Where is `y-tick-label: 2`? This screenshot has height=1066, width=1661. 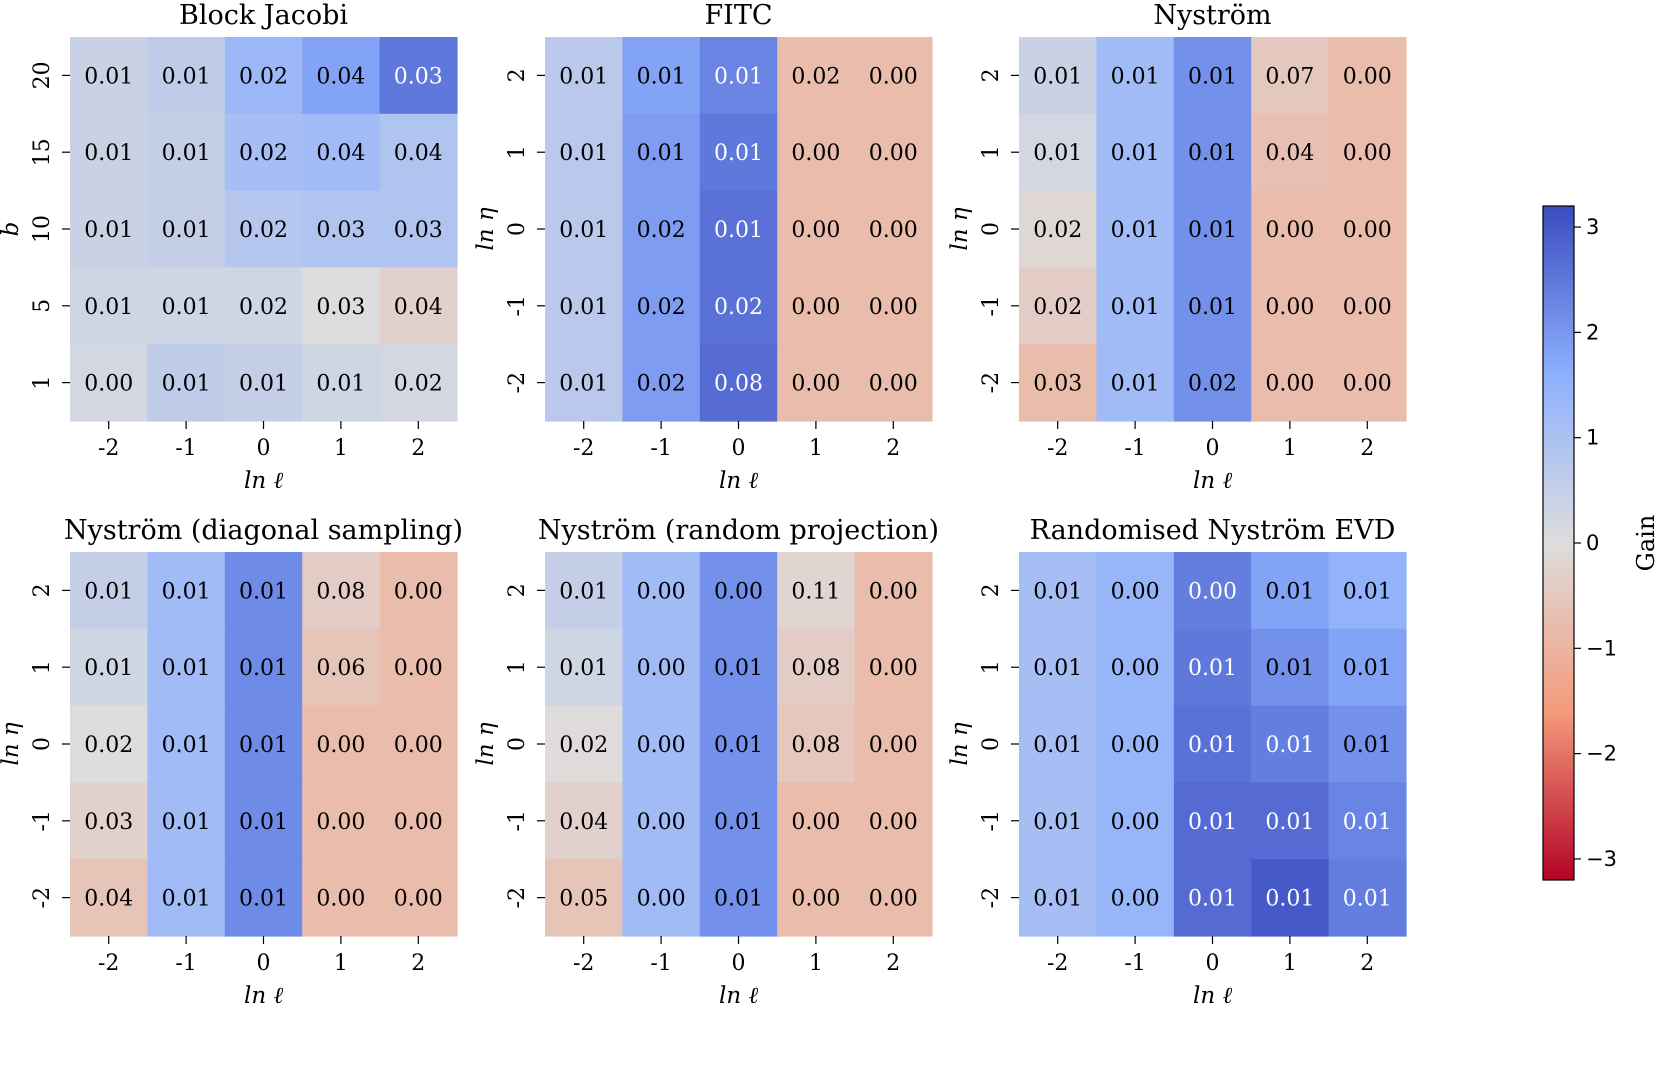 y-tick-label: 2 is located at coordinates (517, 75).